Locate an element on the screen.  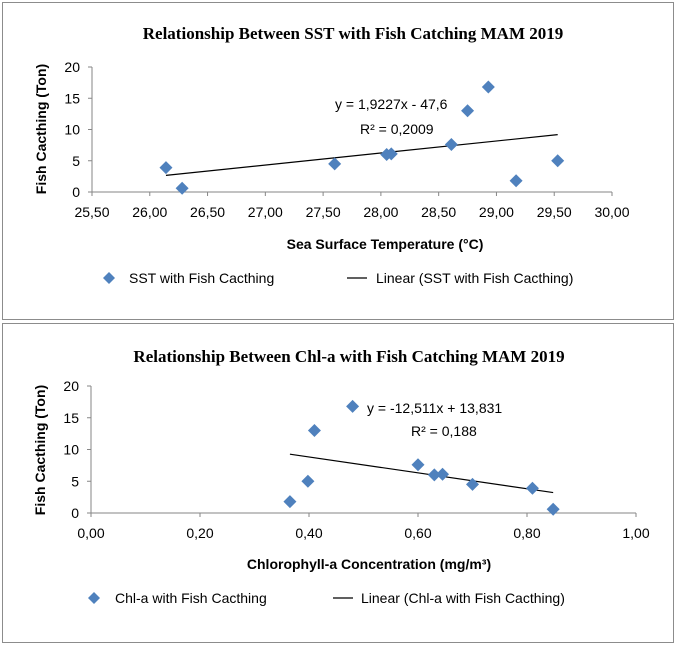
x-tick-label: 0,80 is located at coordinates (526, 533).